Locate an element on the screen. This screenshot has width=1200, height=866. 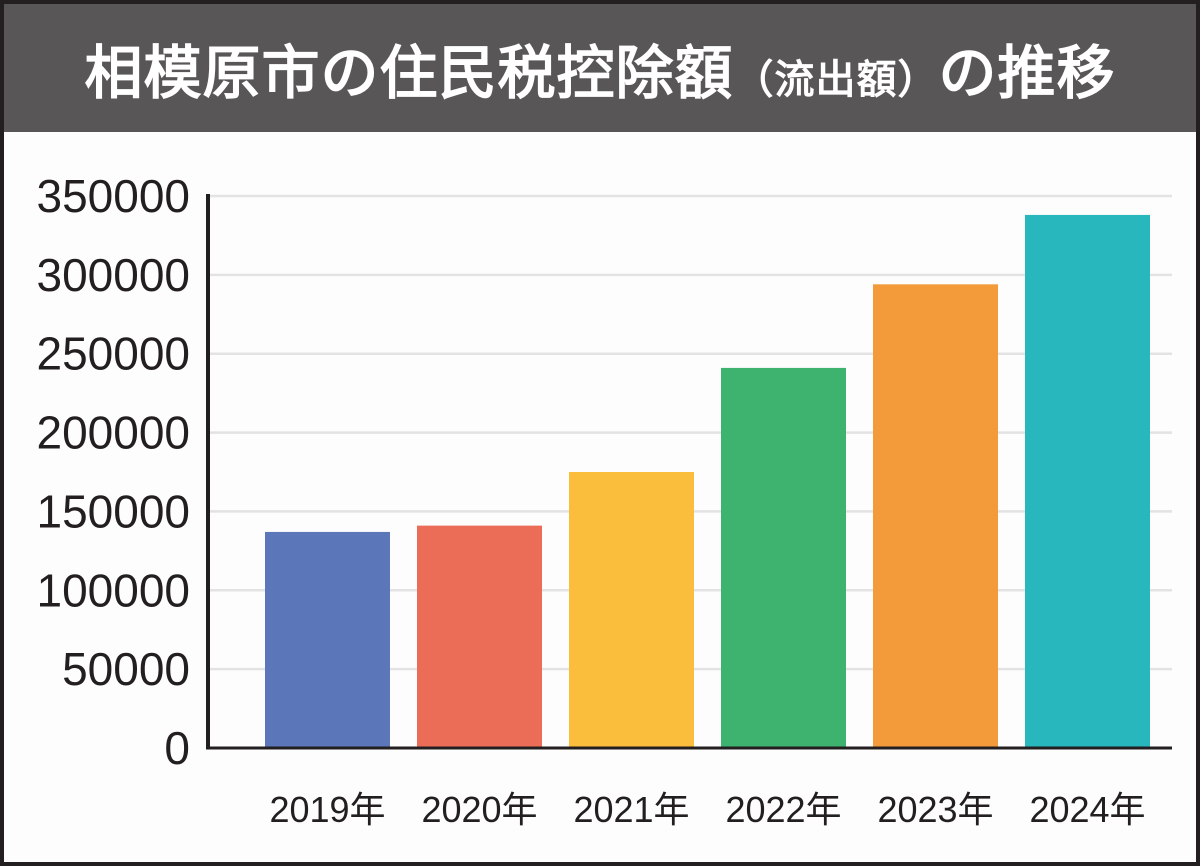
y-tick-label: 300000 is located at coordinates (114, 275).